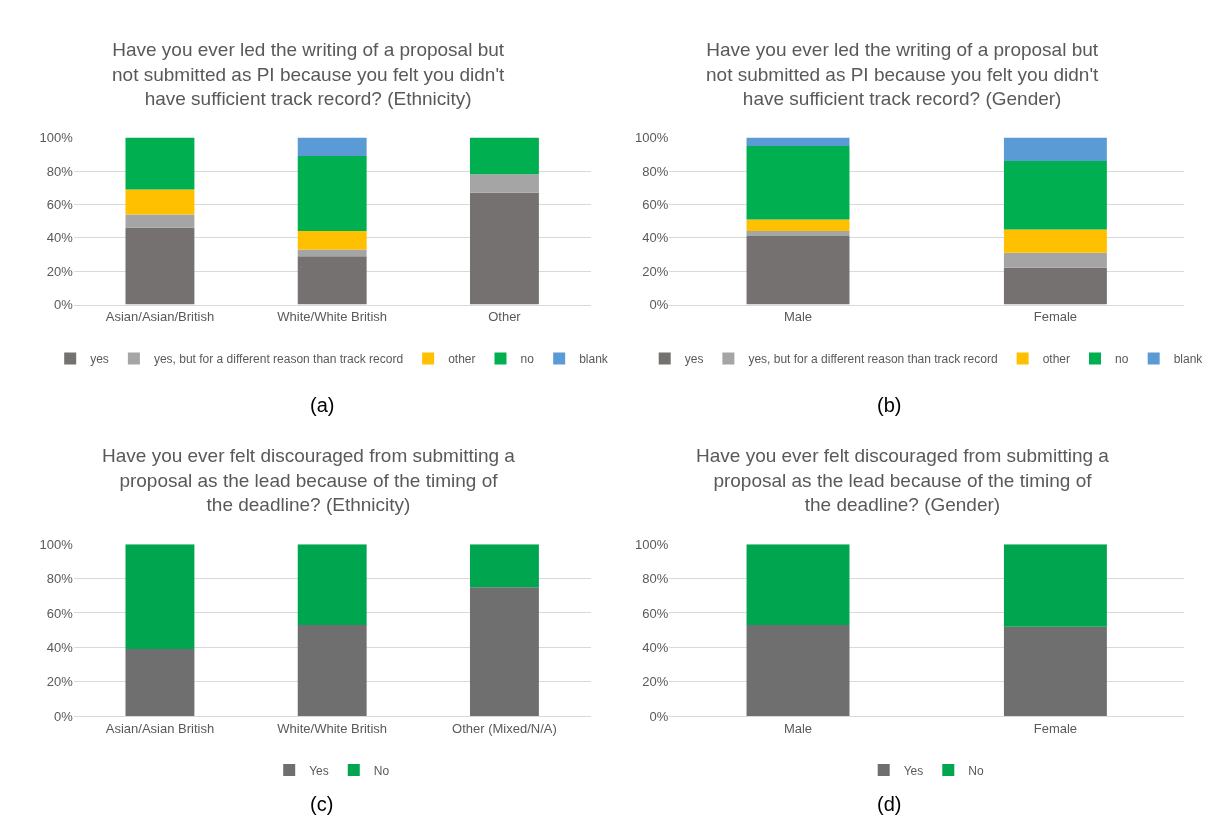 Image resolution: width=1209 pixels, height=838 pixels. What do you see at coordinates (322, 804) in the screenshot?
I see `text: (c)` at bounding box center [322, 804].